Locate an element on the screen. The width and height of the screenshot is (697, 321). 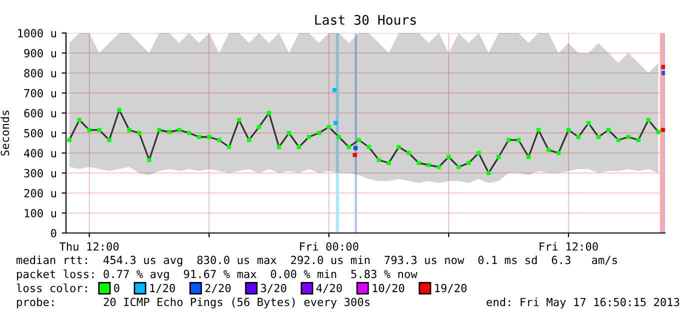
legend-label: 3/20 is located at coordinates (273, 289).